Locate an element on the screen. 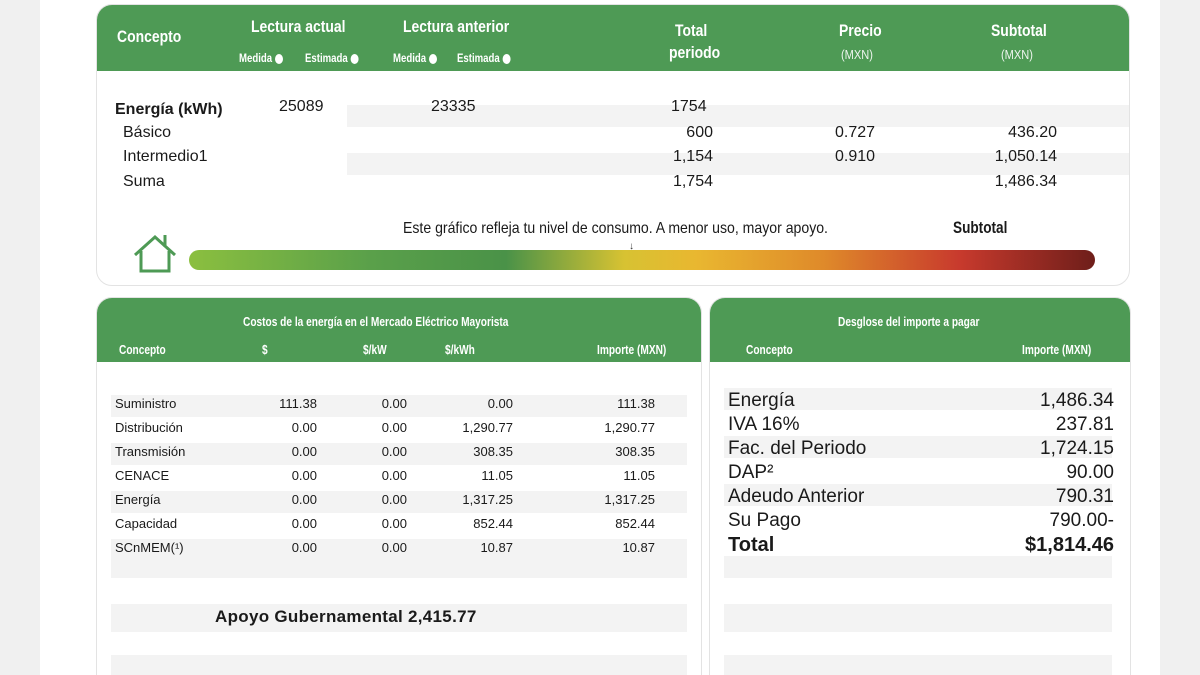  apoyo-gubernamental: Apoyo Gubernamental 2,415.77 is located at coordinates (346, 616).